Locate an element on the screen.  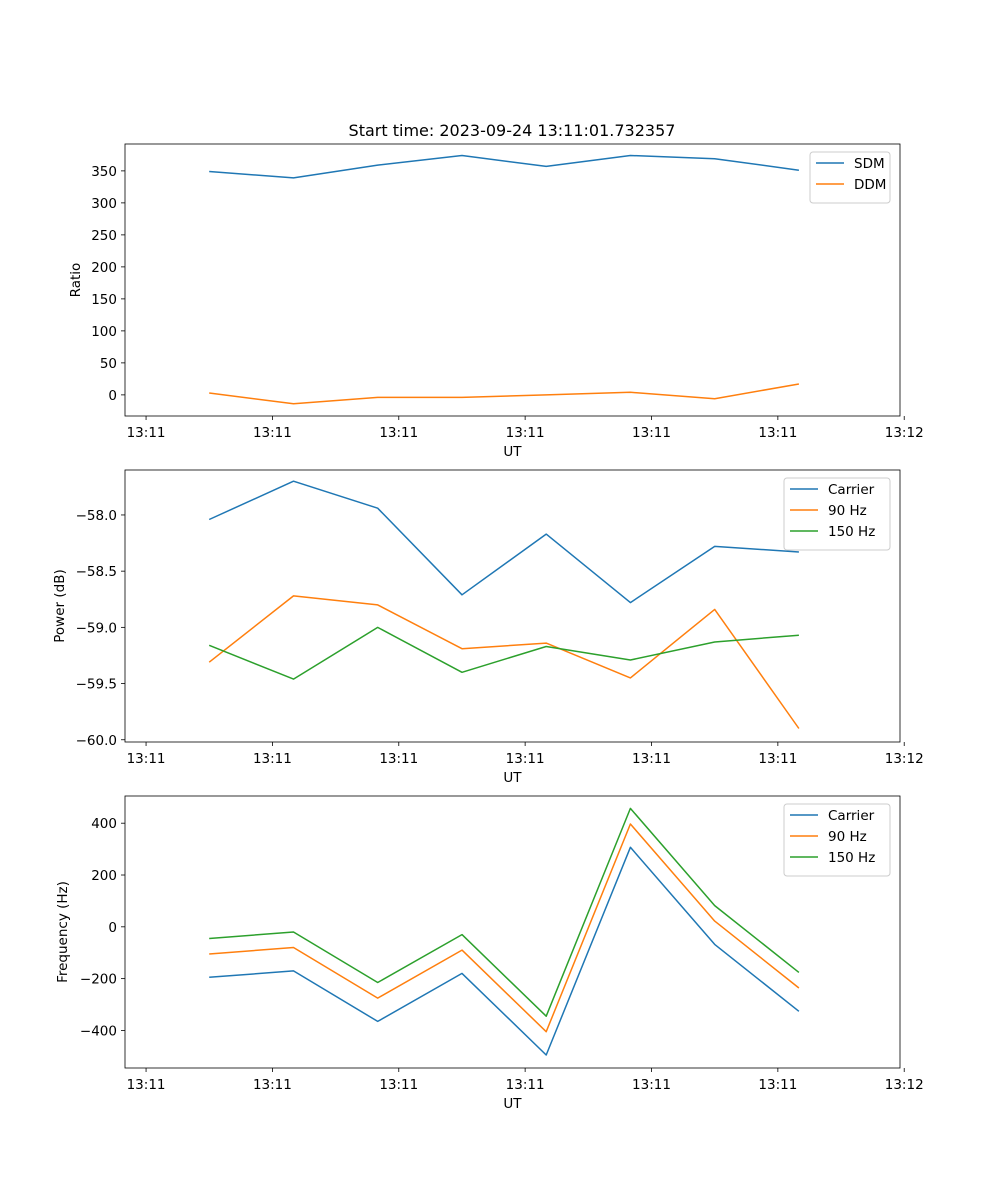
series-line-sdm is located at coordinates (504, 166).